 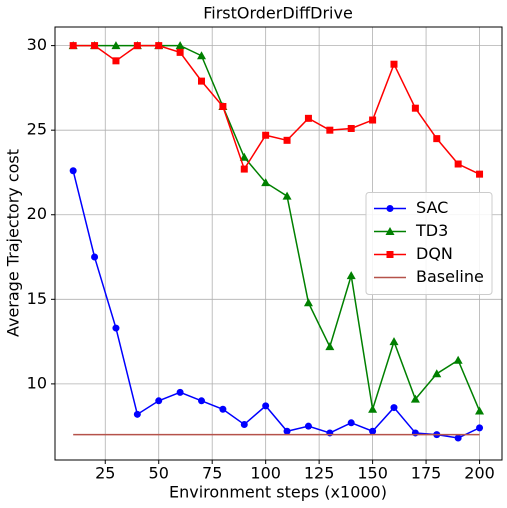 I want to click on legend-label: SAC, so click(x=432, y=207).